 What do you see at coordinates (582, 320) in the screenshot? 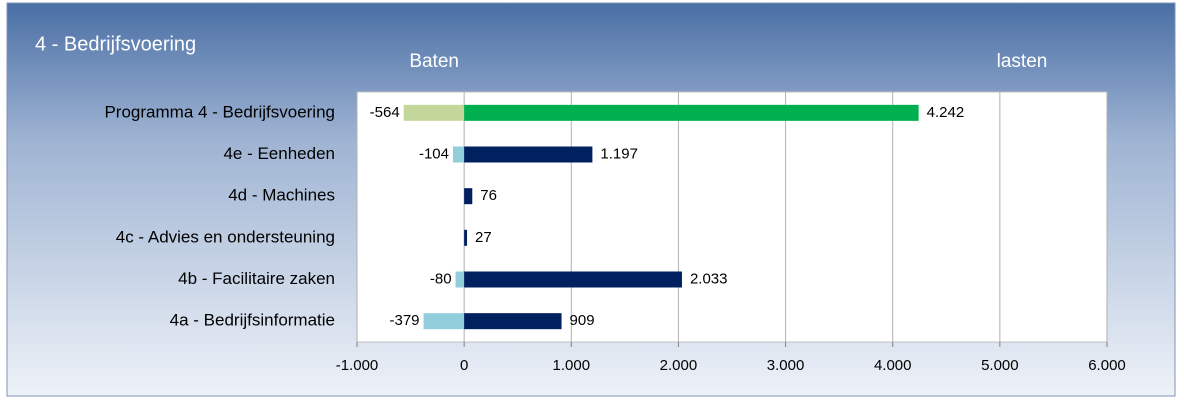
I see `data-label: 909` at bounding box center [582, 320].